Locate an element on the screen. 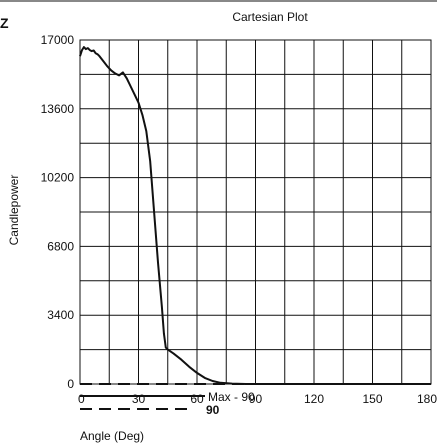 The width and height of the screenshot is (437, 444). chart-title: Cartesian Plot is located at coordinates (270, 17).